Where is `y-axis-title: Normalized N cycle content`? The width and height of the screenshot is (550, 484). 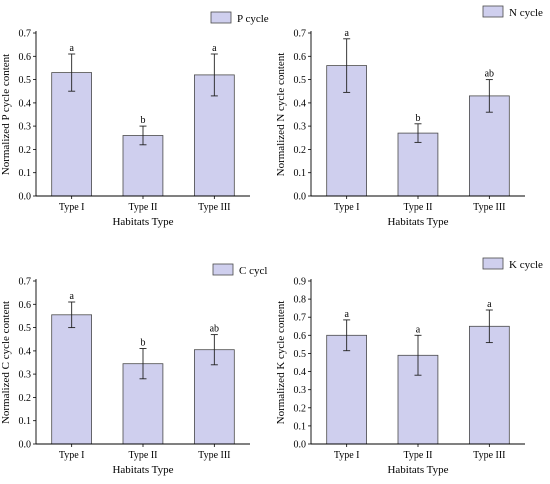 y-axis-title: Normalized N cycle content is located at coordinates (281, 115).